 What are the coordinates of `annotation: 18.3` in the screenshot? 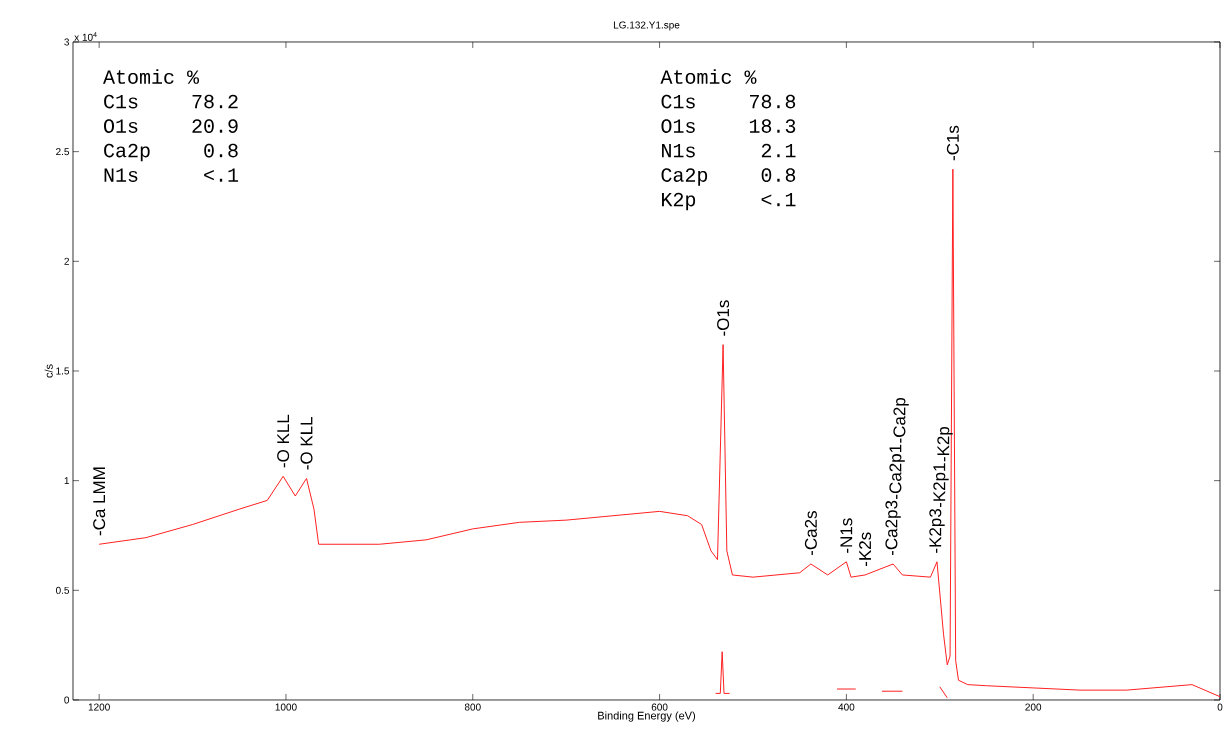 It's located at (772, 126).